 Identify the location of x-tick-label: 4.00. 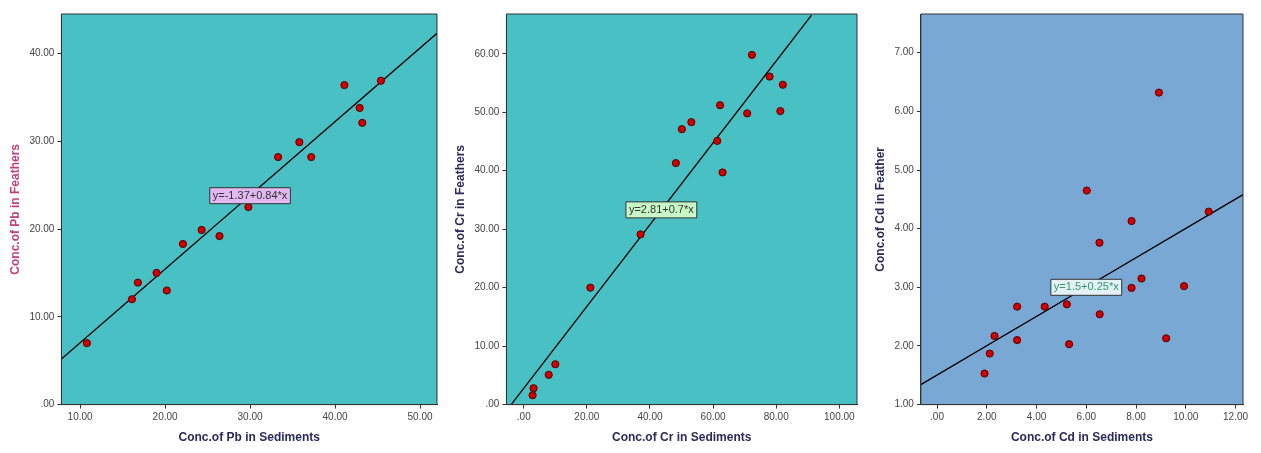
(1036, 417).